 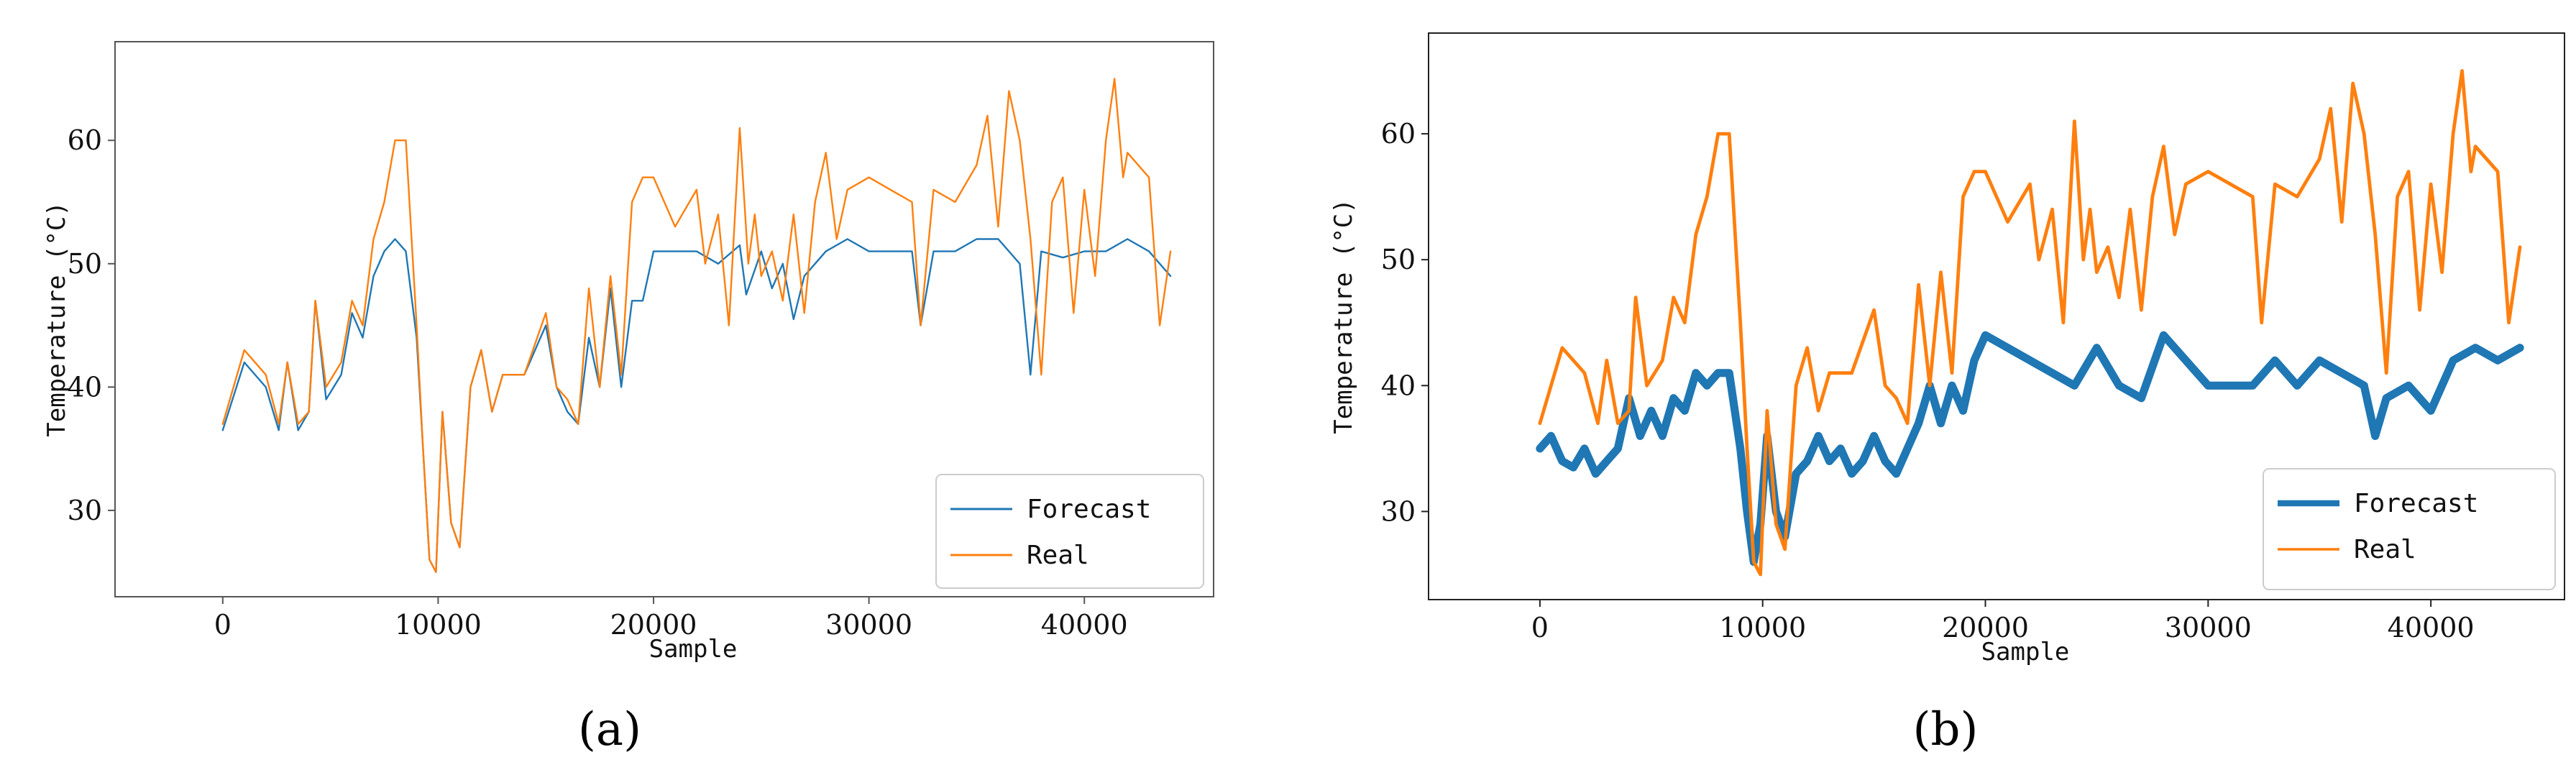 I want to click on figure-caption: (a), so click(x=609, y=729).